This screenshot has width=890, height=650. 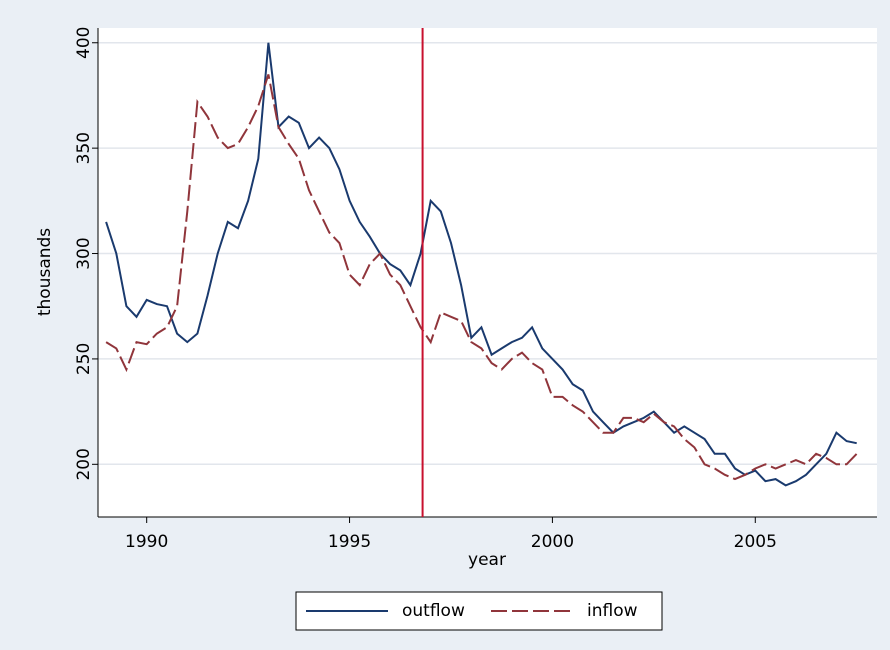 I want to click on y-axis-title: thousands, so click(x=45, y=272).